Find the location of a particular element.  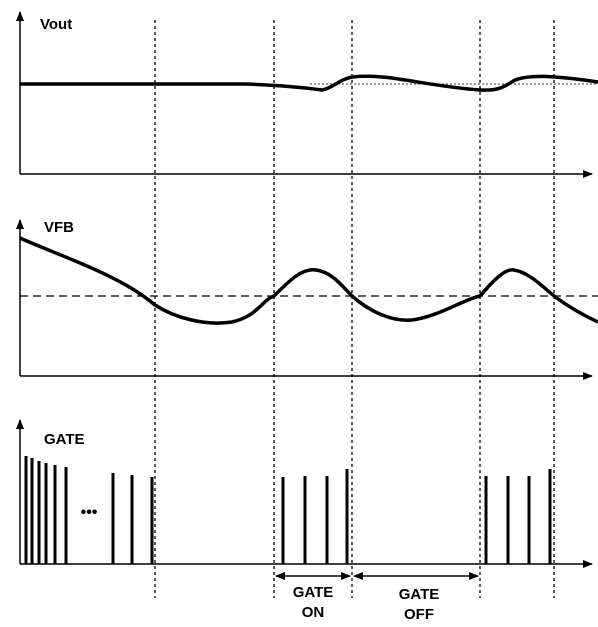

vout-label: Vout is located at coordinates (56, 24).